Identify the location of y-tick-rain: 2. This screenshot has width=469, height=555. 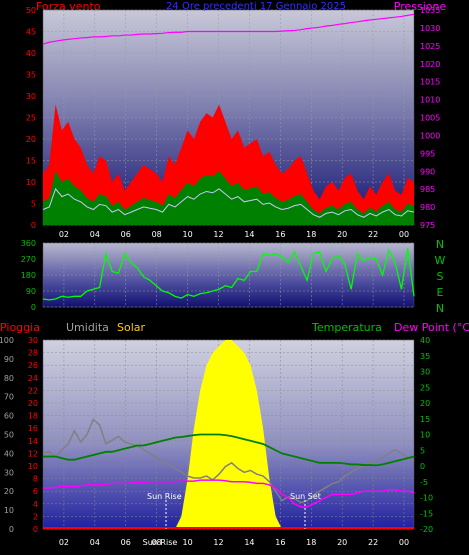
(35, 516).